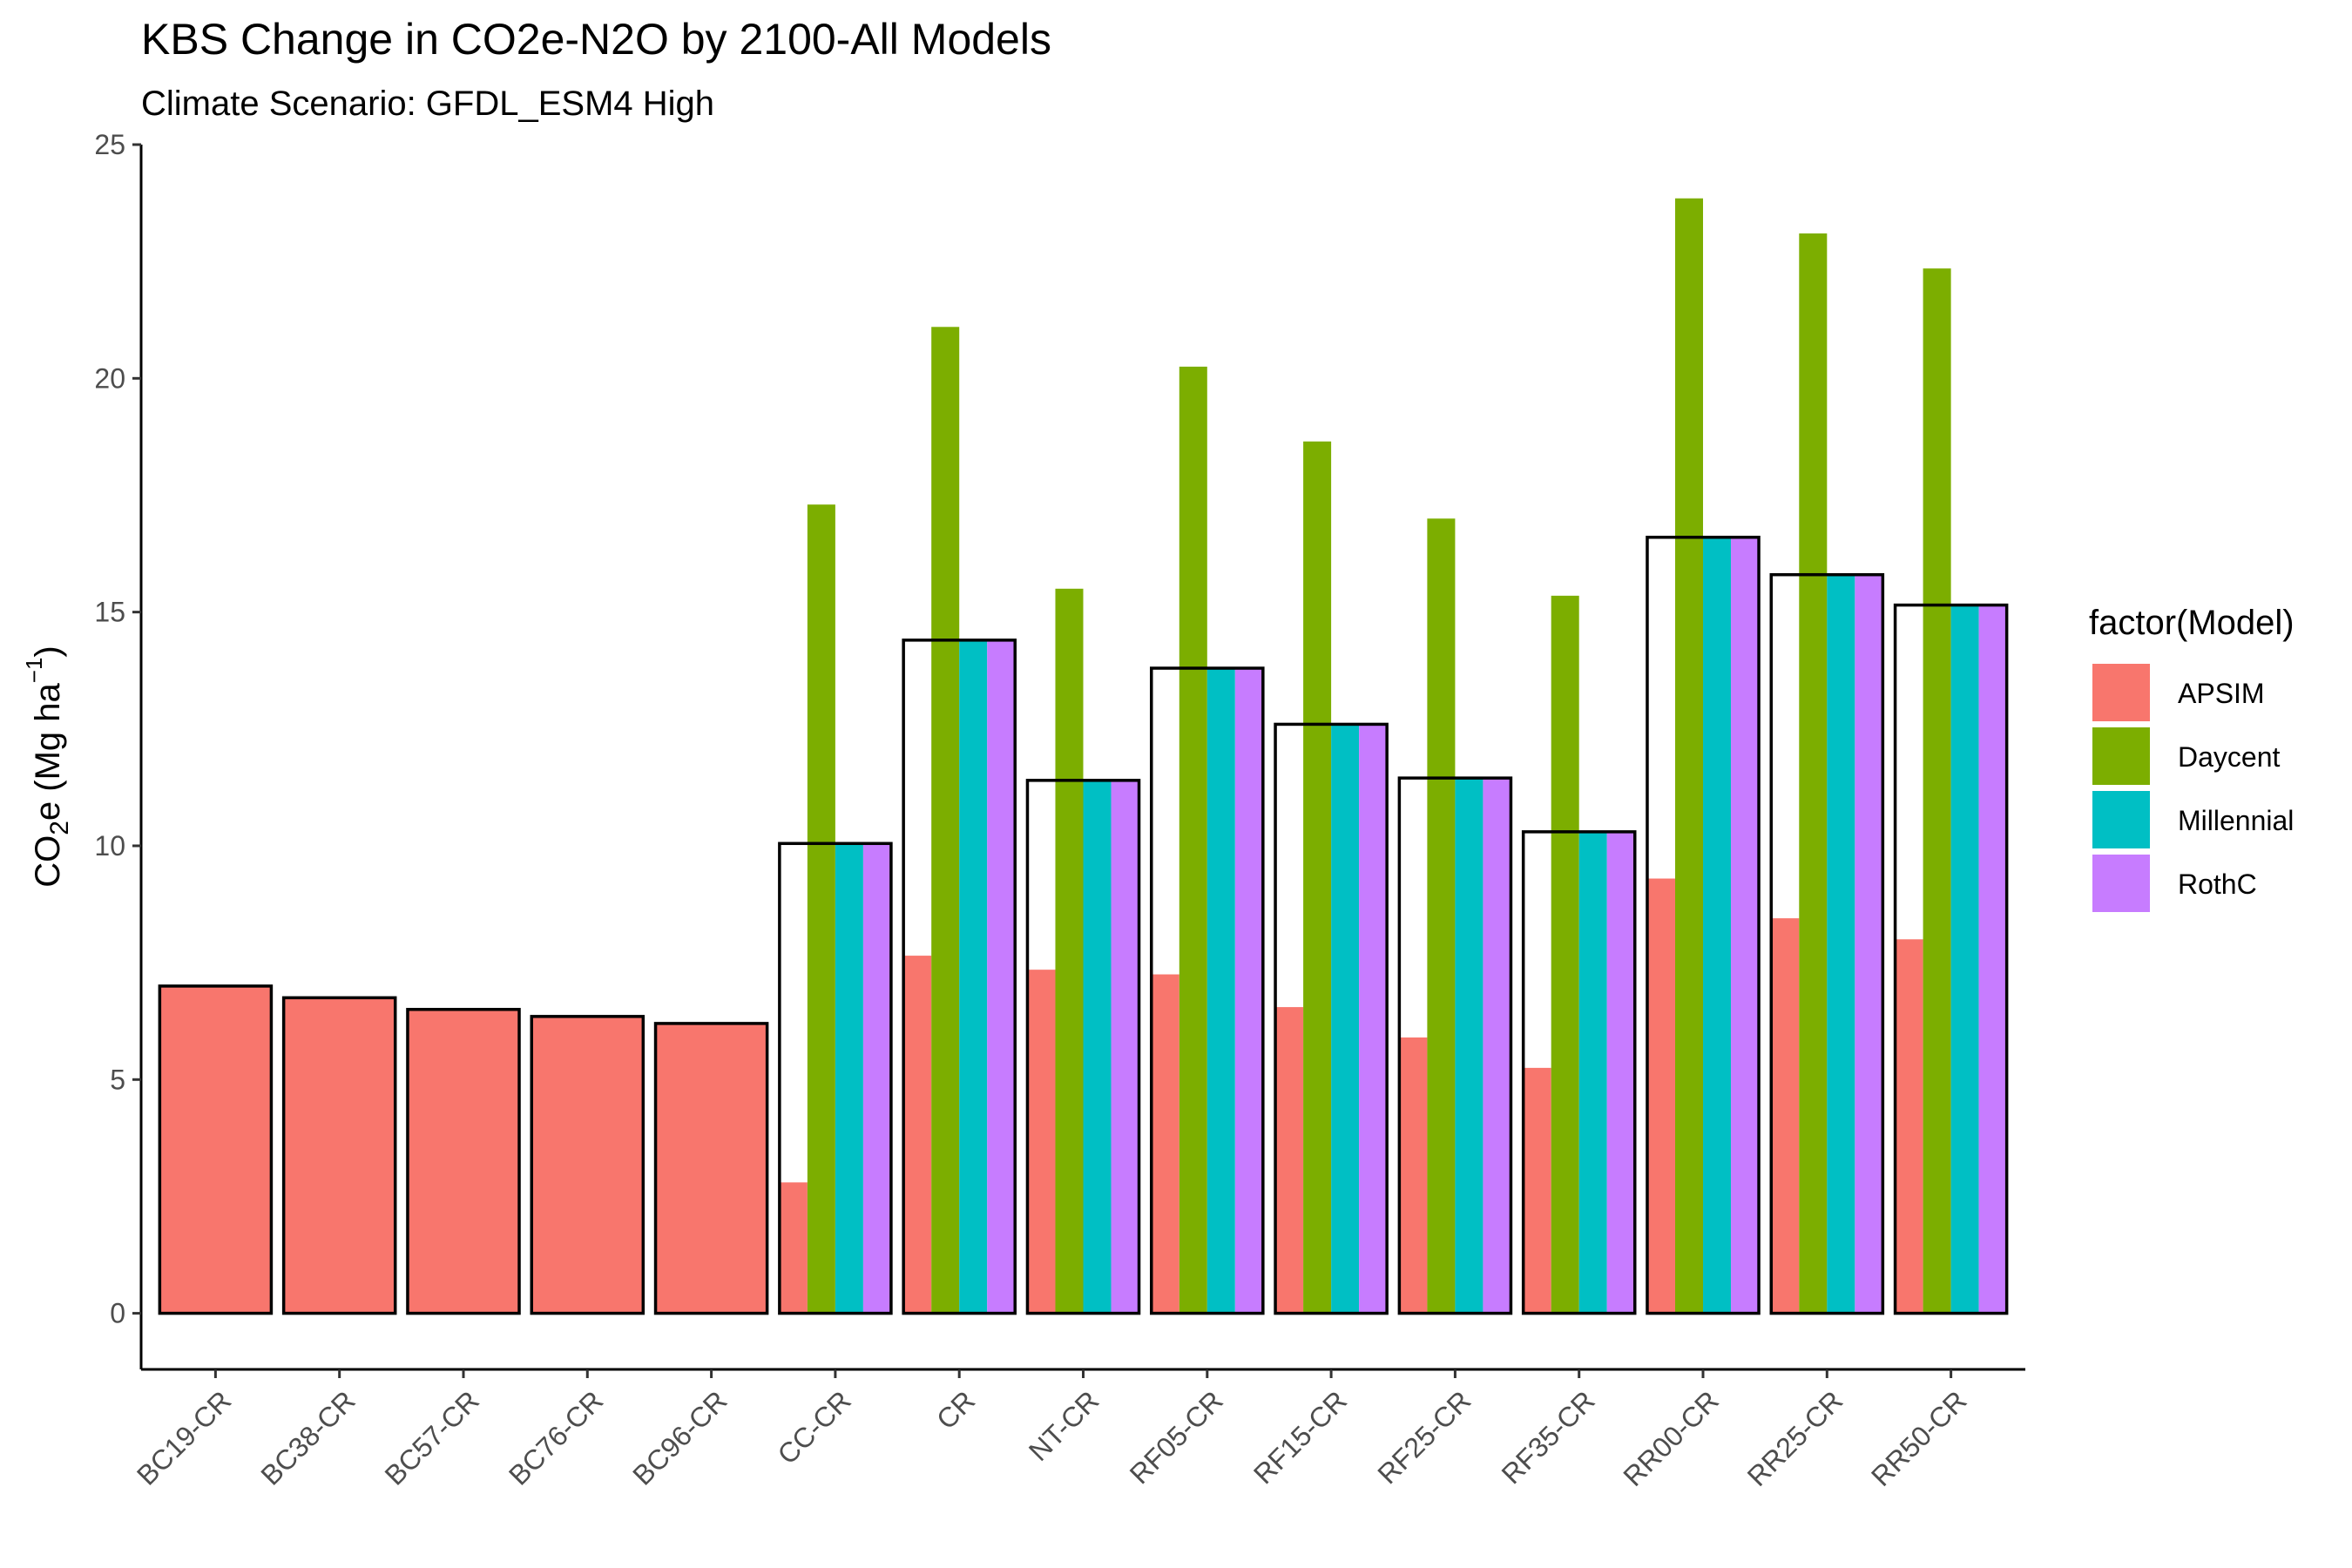 This screenshot has height=1568, width=2352. Describe the element at coordinates (1176, 1437) in the screenshot. I see `x-tick-label-rf05-cr: RF05-CR` at that location.